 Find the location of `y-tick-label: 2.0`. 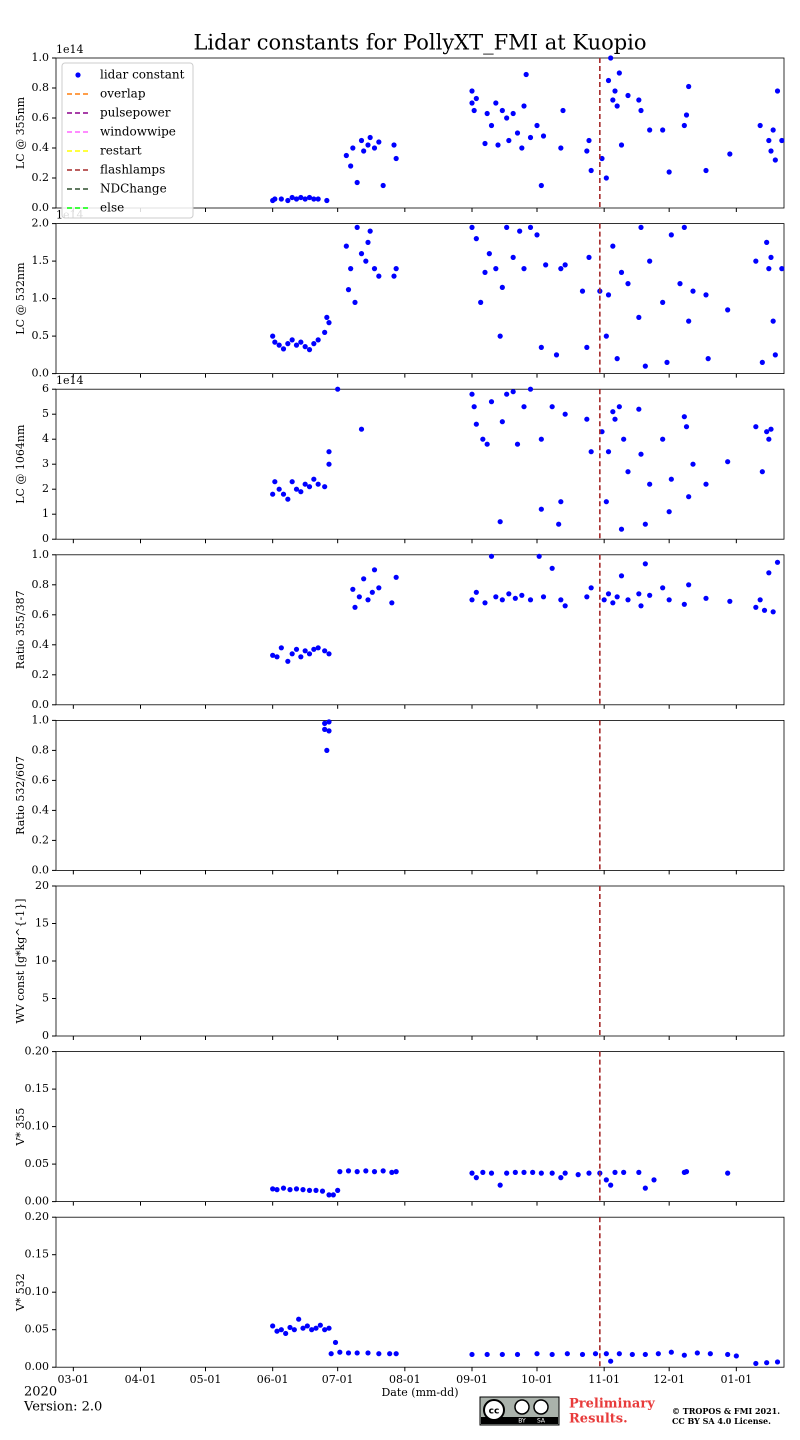

y-tick-label: 2.0 is located at coordinates (41, 223).